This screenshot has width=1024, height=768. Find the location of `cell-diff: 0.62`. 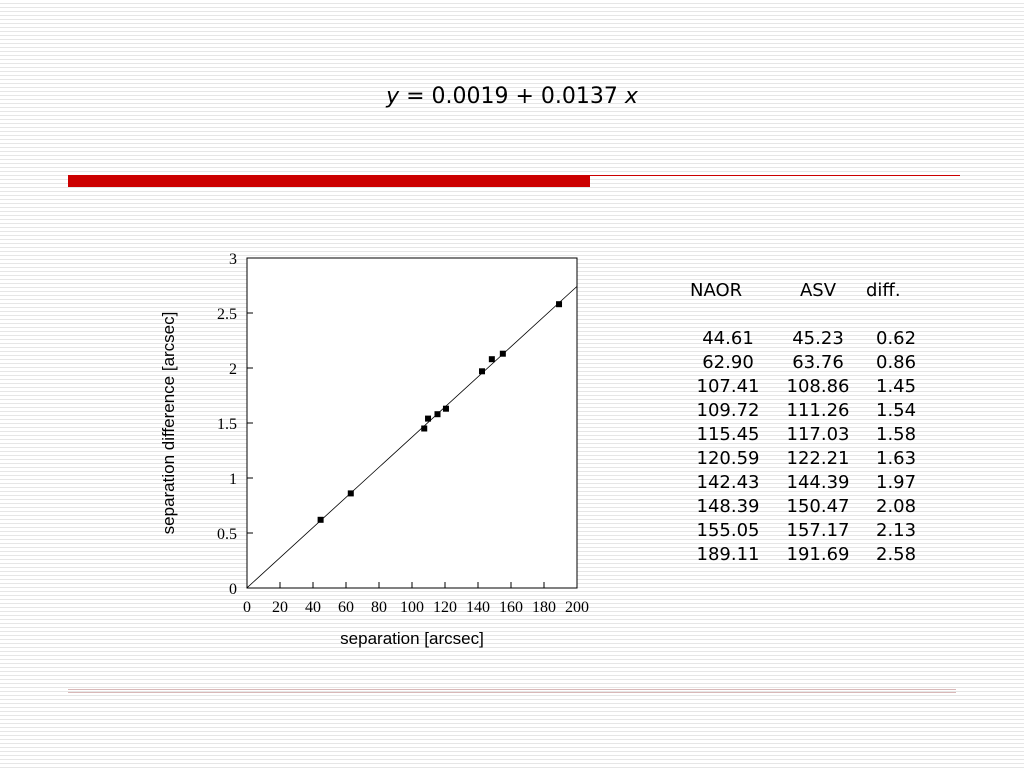

cell-diff: 0.62 is located at coordinates (896, 338).